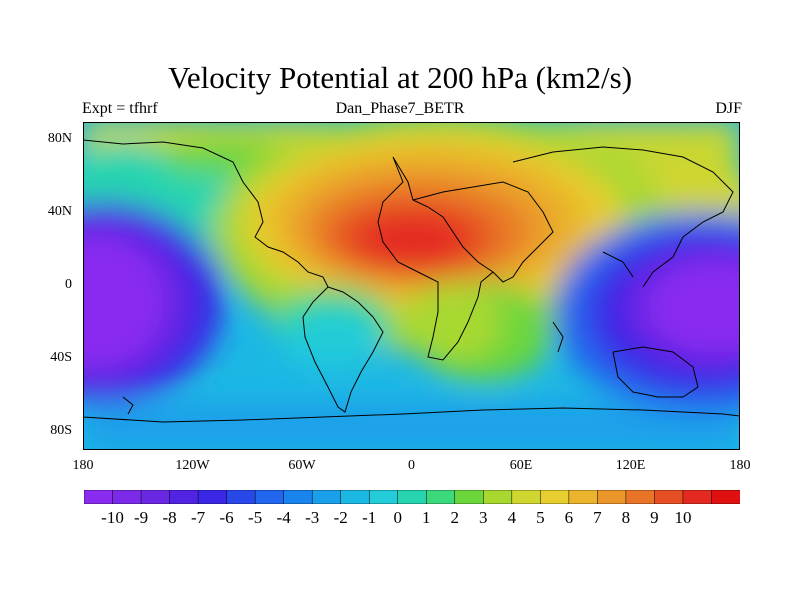 This screenshot has width=800, height=600. I want to click on lon-tick-label: 0, so click(411, 465).